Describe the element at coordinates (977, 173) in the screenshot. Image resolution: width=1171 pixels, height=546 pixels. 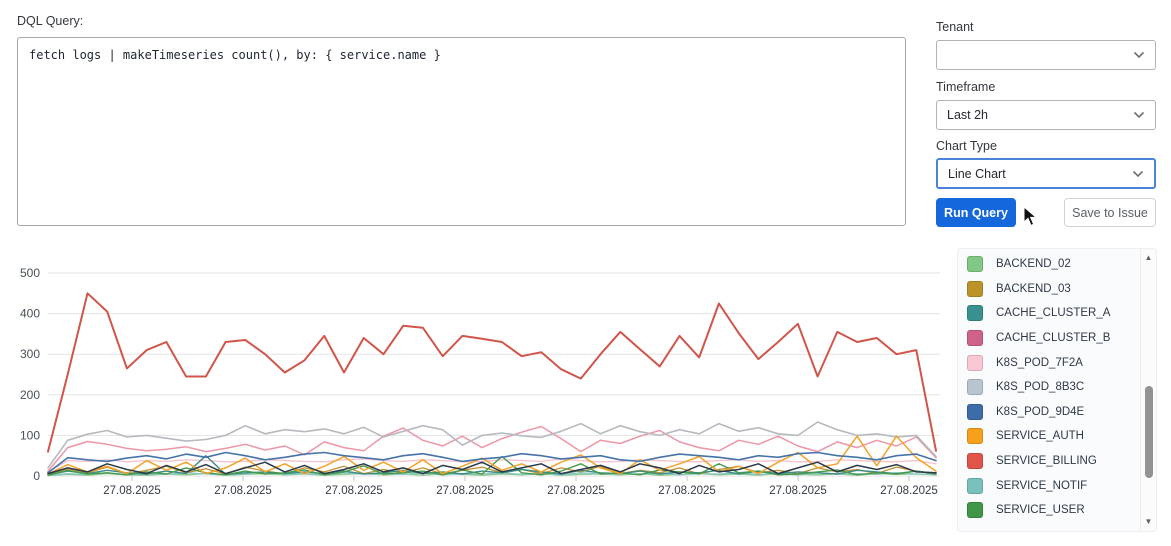
I see `chart-type-value: Line Chart` at that location.